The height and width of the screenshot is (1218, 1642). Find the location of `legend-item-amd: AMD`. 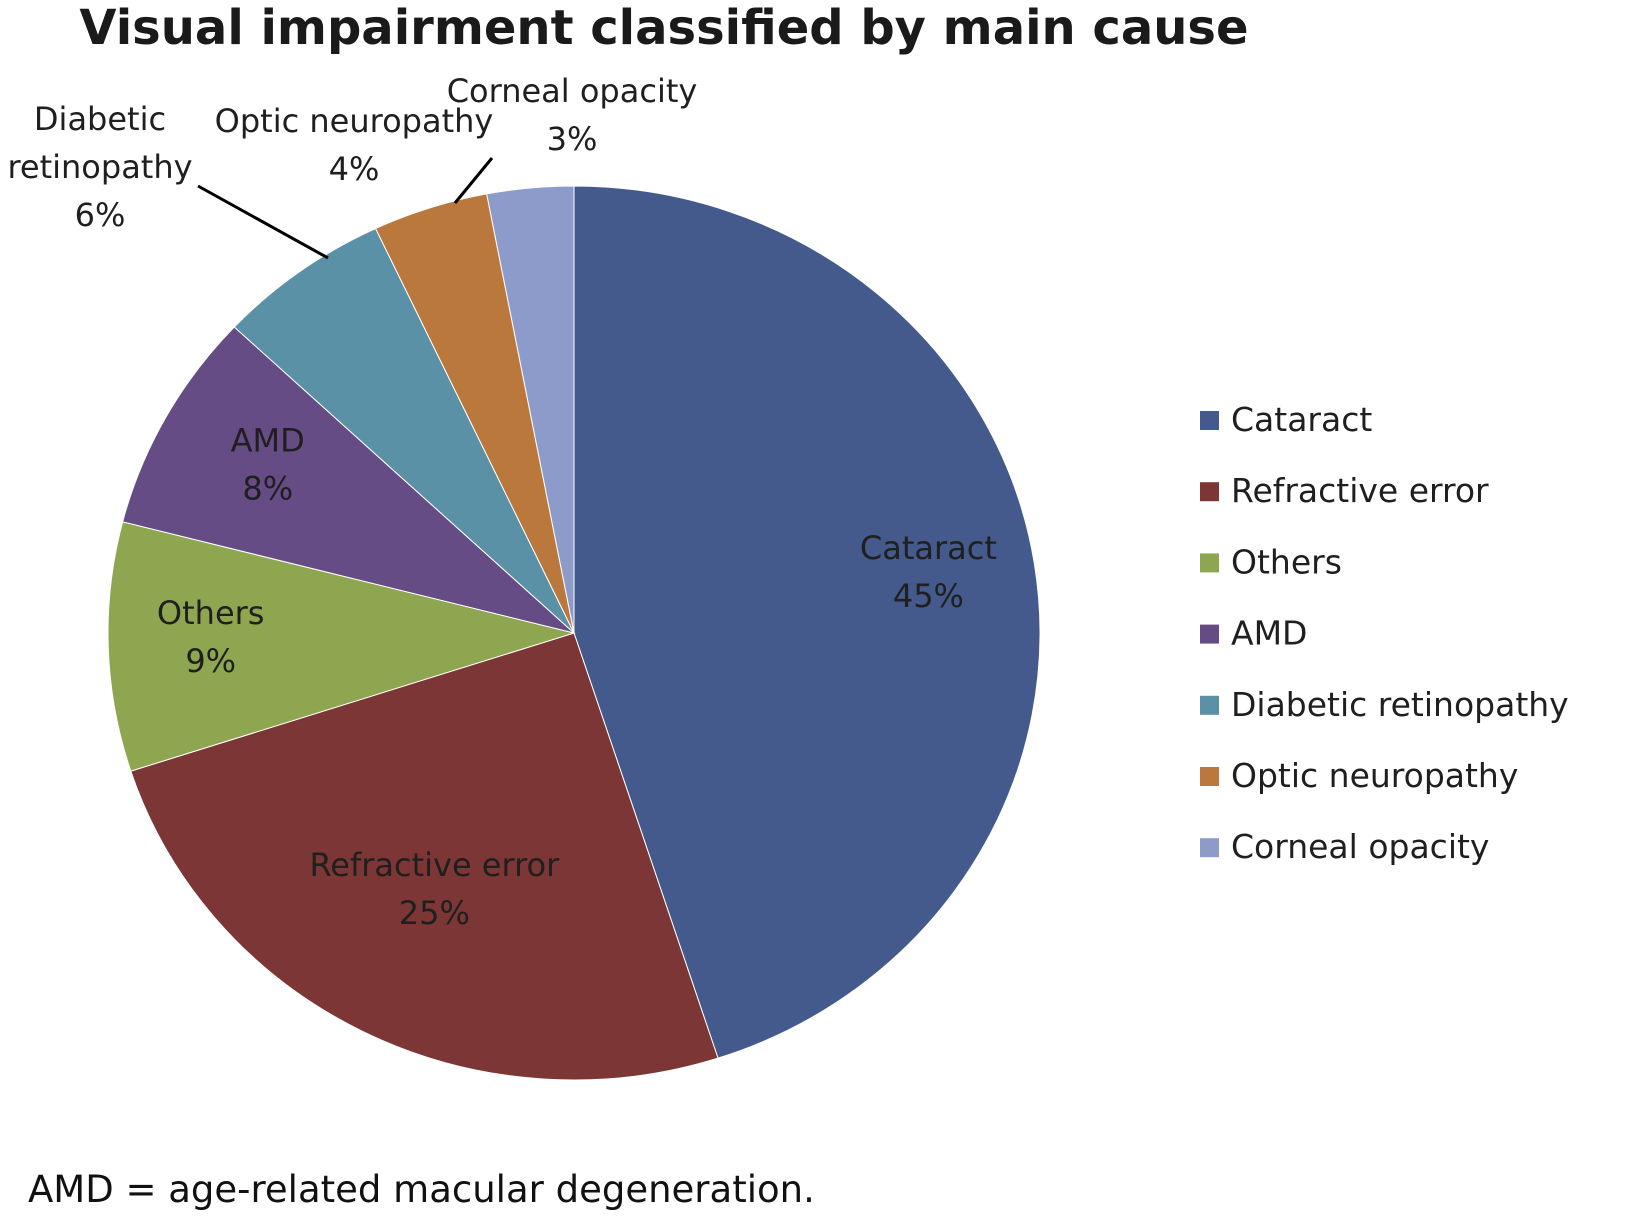

legend-item-amd: AMD is located at coordinates (1253, 633).